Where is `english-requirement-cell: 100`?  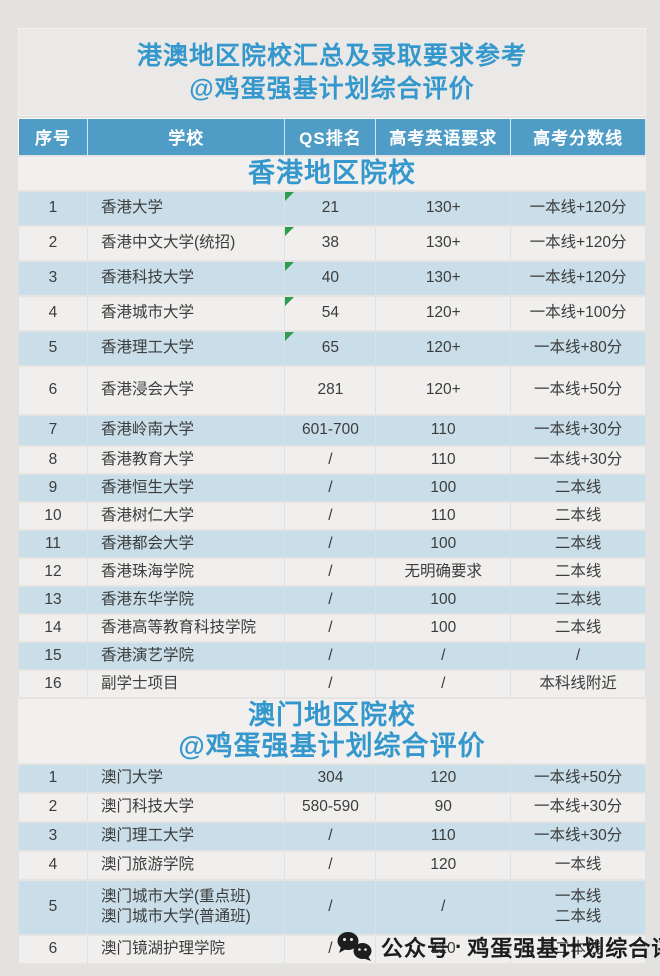
english-requirement-cell: 100 is located at coordinates (443, 488).